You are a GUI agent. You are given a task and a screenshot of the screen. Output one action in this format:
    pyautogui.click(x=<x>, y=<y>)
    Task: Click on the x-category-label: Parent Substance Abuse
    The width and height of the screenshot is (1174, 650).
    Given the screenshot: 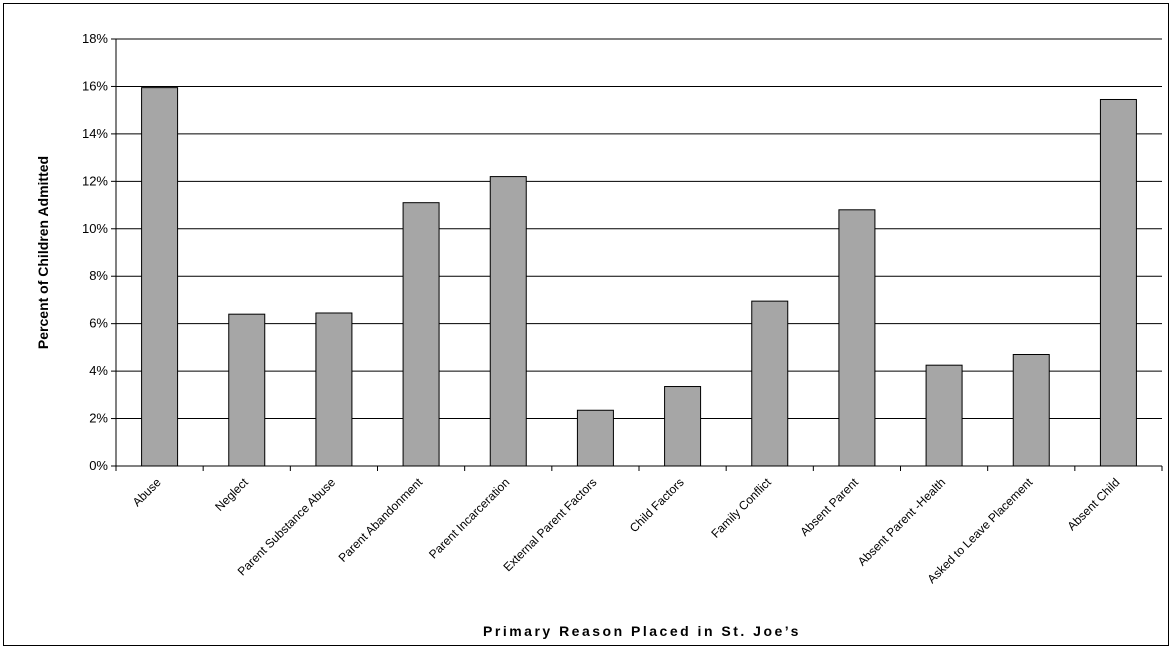 What is the action you would take?
    pyautogui.click(x=287, y=527)
    